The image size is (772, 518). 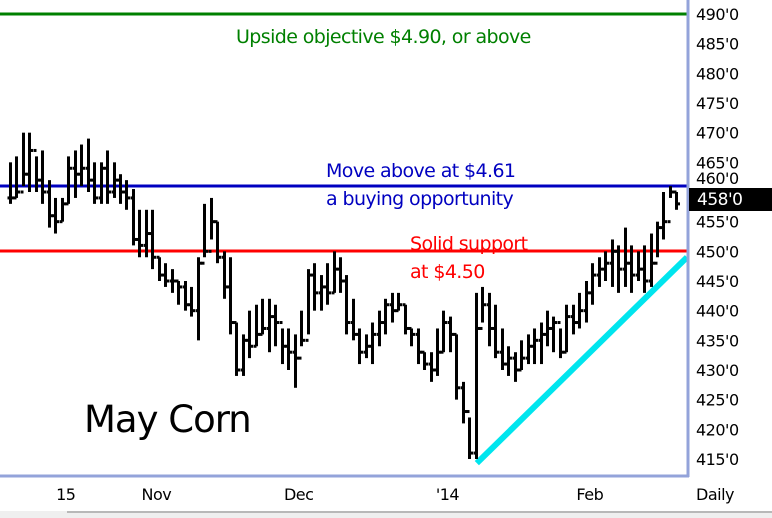 What do you see at coordinates (717, 162) in the screenshot?
I see `y-tick-label: 465'0` at bounding box center [717, 162].